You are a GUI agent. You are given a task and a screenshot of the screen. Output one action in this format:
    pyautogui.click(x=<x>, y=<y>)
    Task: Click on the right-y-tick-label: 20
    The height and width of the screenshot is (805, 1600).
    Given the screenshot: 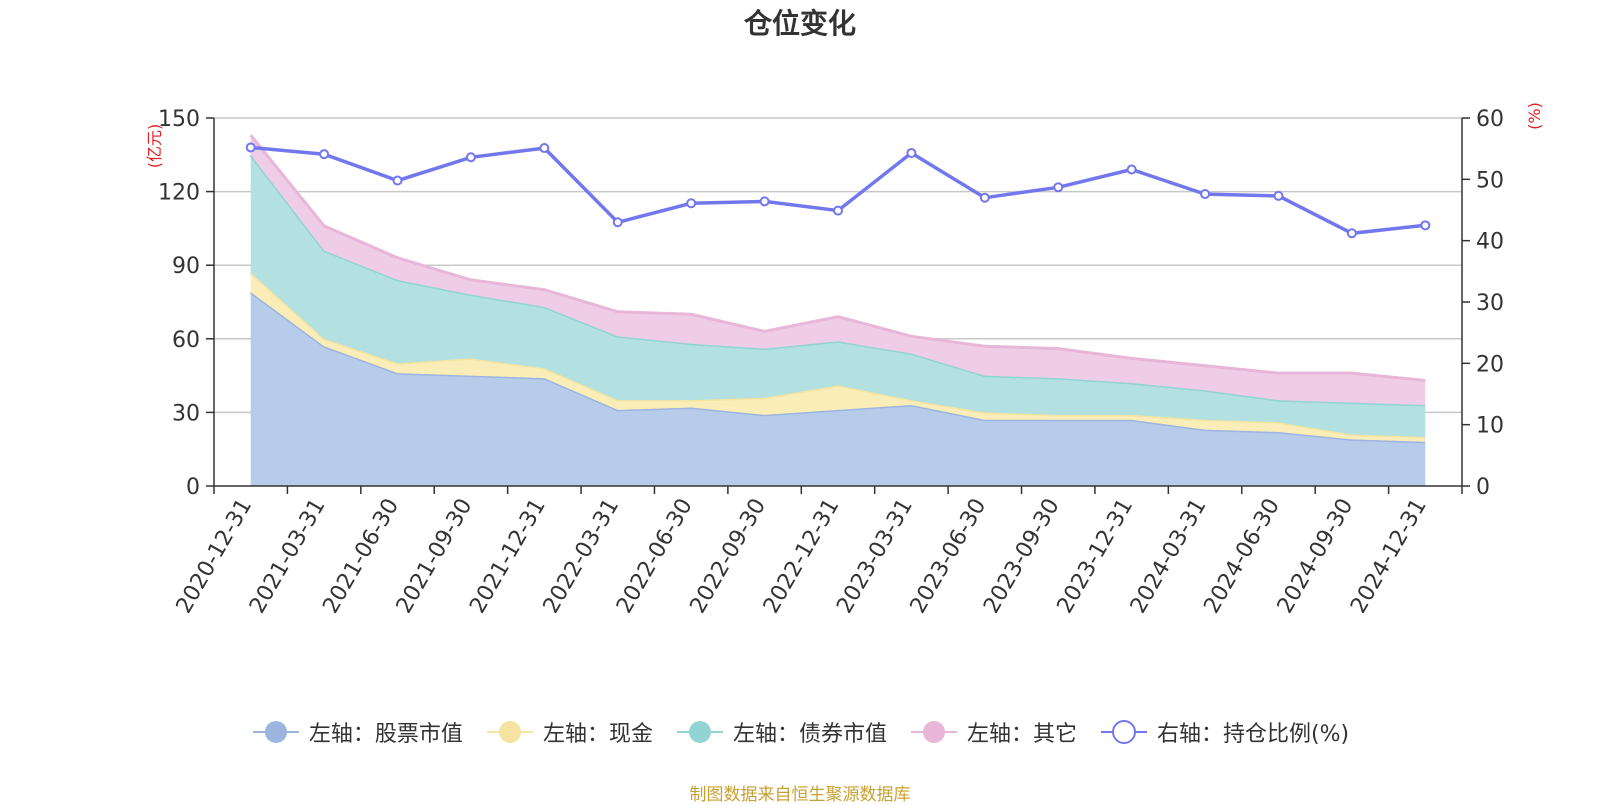 What is the action you would take?
    pyautogui.click(x=1490, y=364)
    